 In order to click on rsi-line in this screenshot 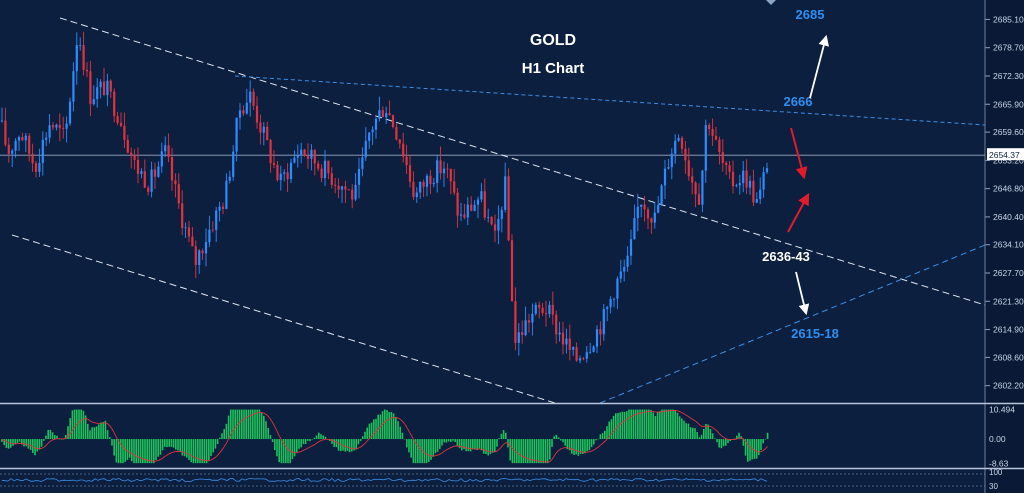, I will do `click(384, 479)`.